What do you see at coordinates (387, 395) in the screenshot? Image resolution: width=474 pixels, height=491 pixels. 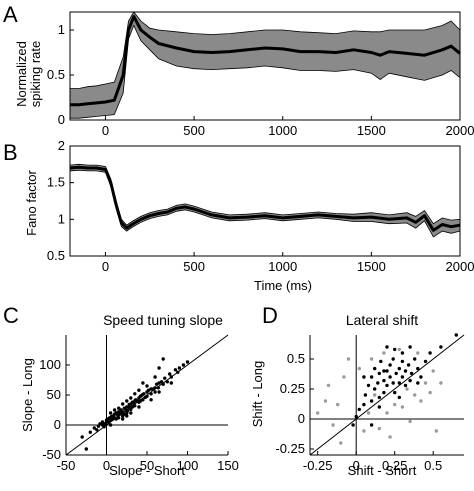 I see `panel-d-axes` at bounding box center [387, 395].